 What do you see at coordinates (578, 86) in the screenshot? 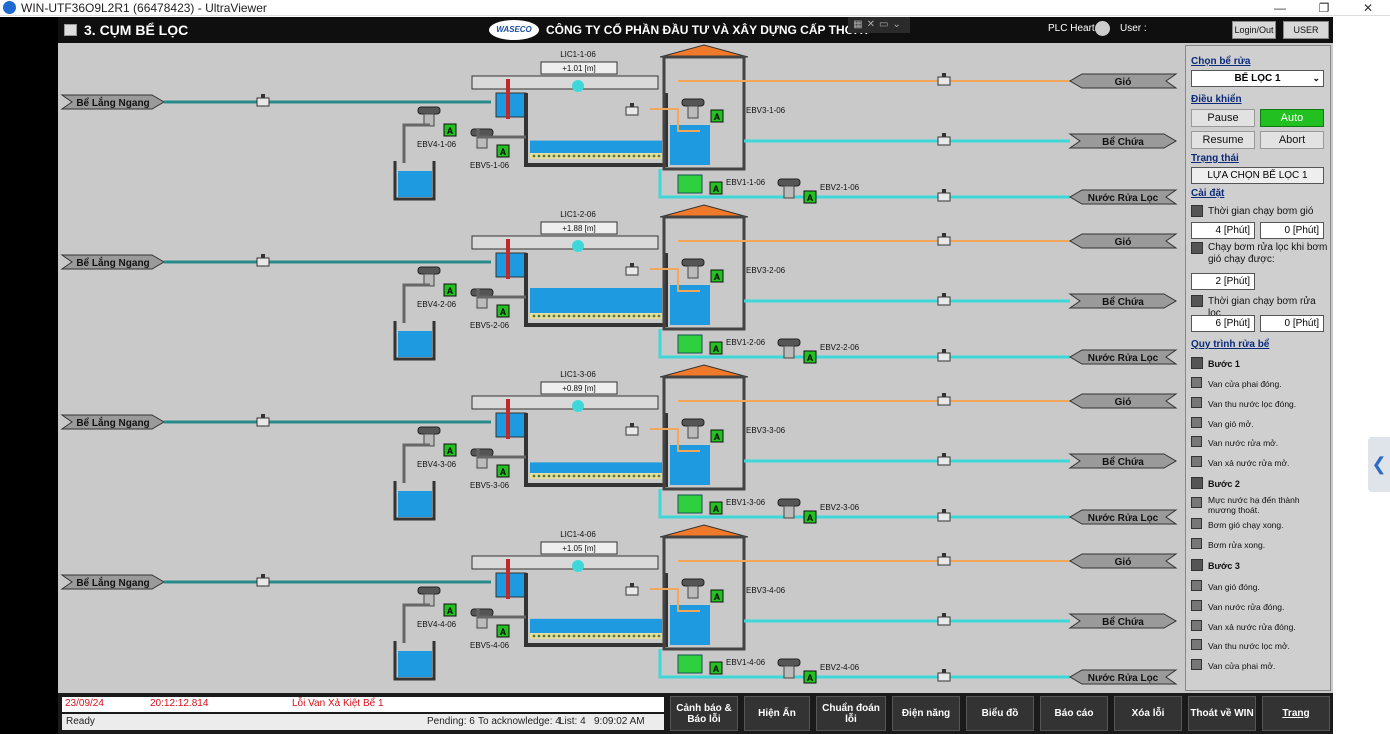
I see `level-sensor-icon` at bounding box center [578, 86].